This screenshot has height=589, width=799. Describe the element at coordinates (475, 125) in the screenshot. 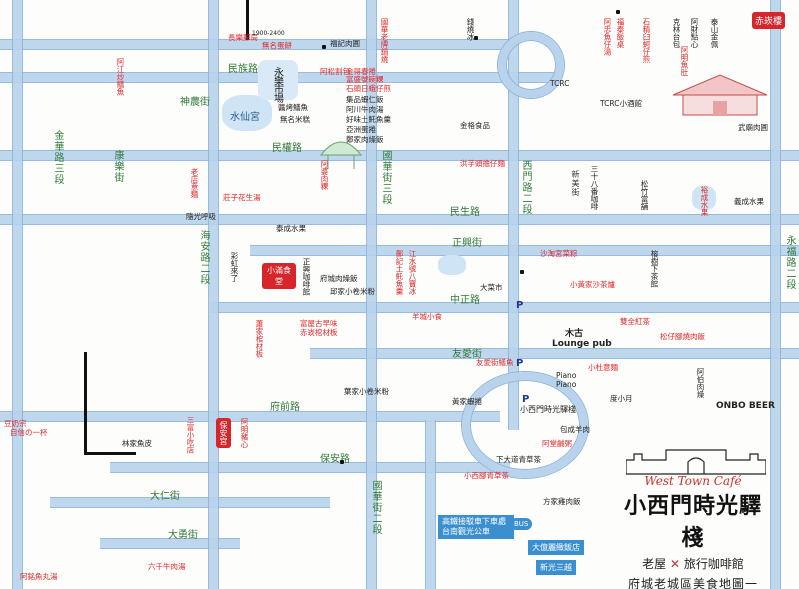

I see `poi-14: 金格食品` at that location.